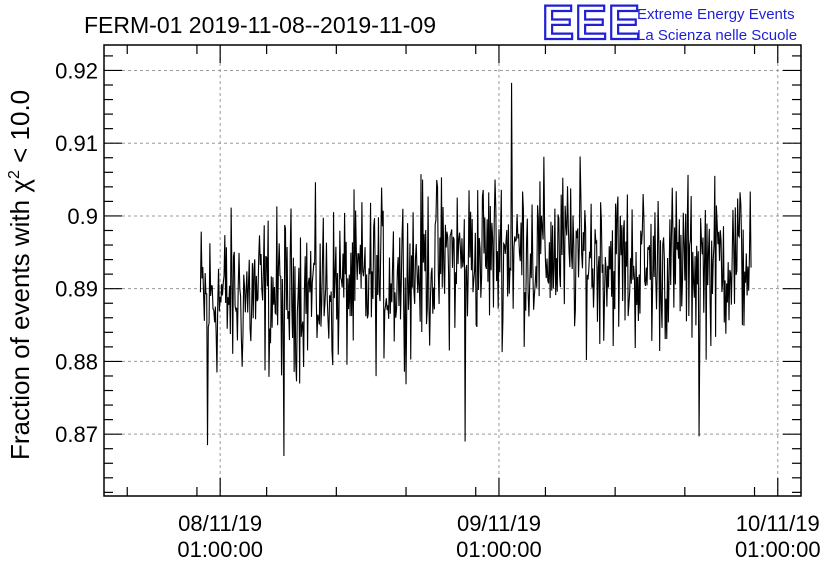  Describe the element at coordinates (76, 70) in the screenshot. I see `y-tick-label: 0.92` at that location.